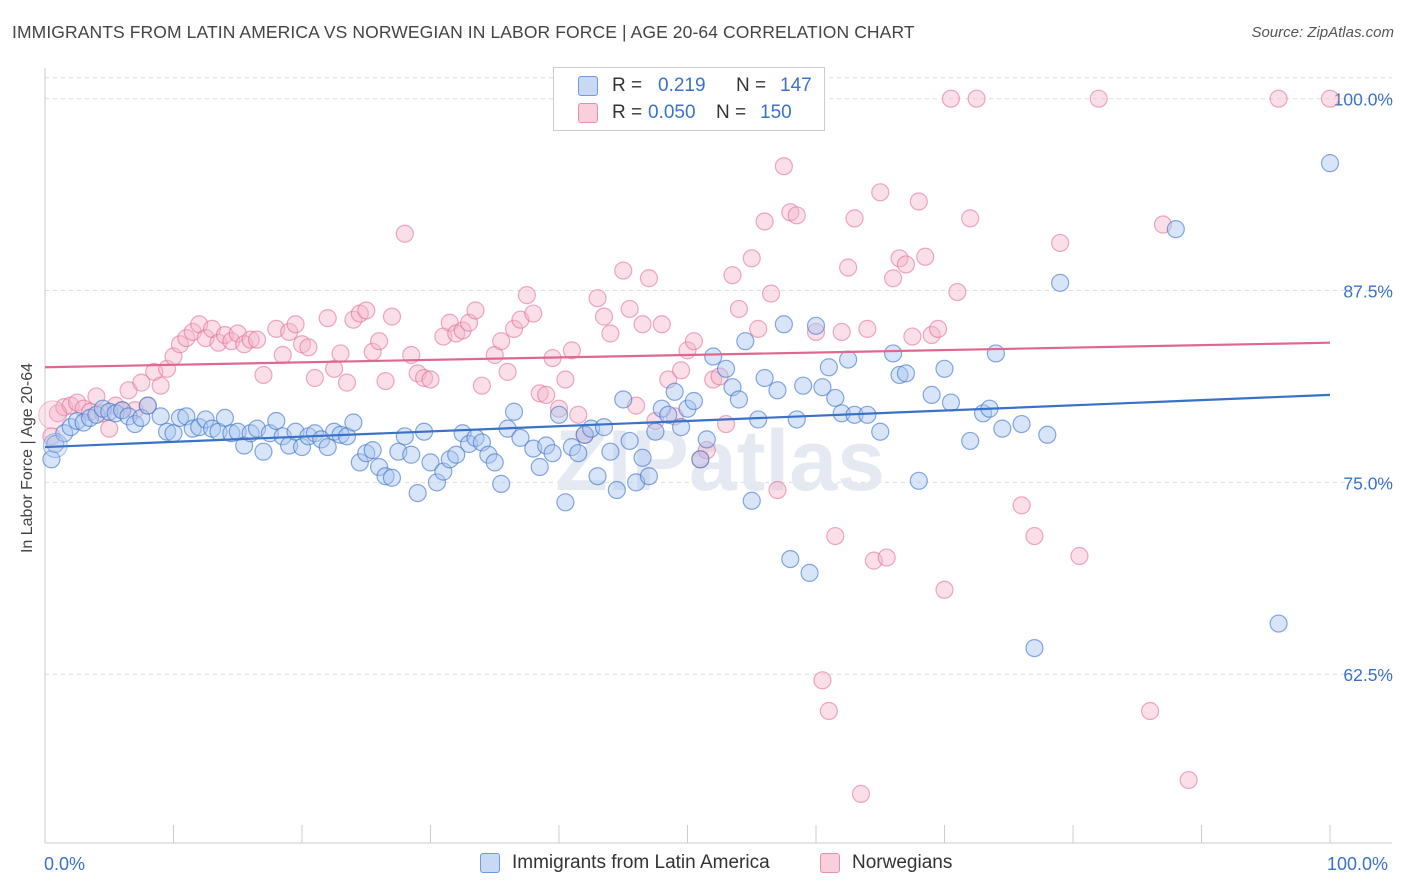  I want to click on legend-row-blue: R = 0.219 N = 147, so click(718, 86).